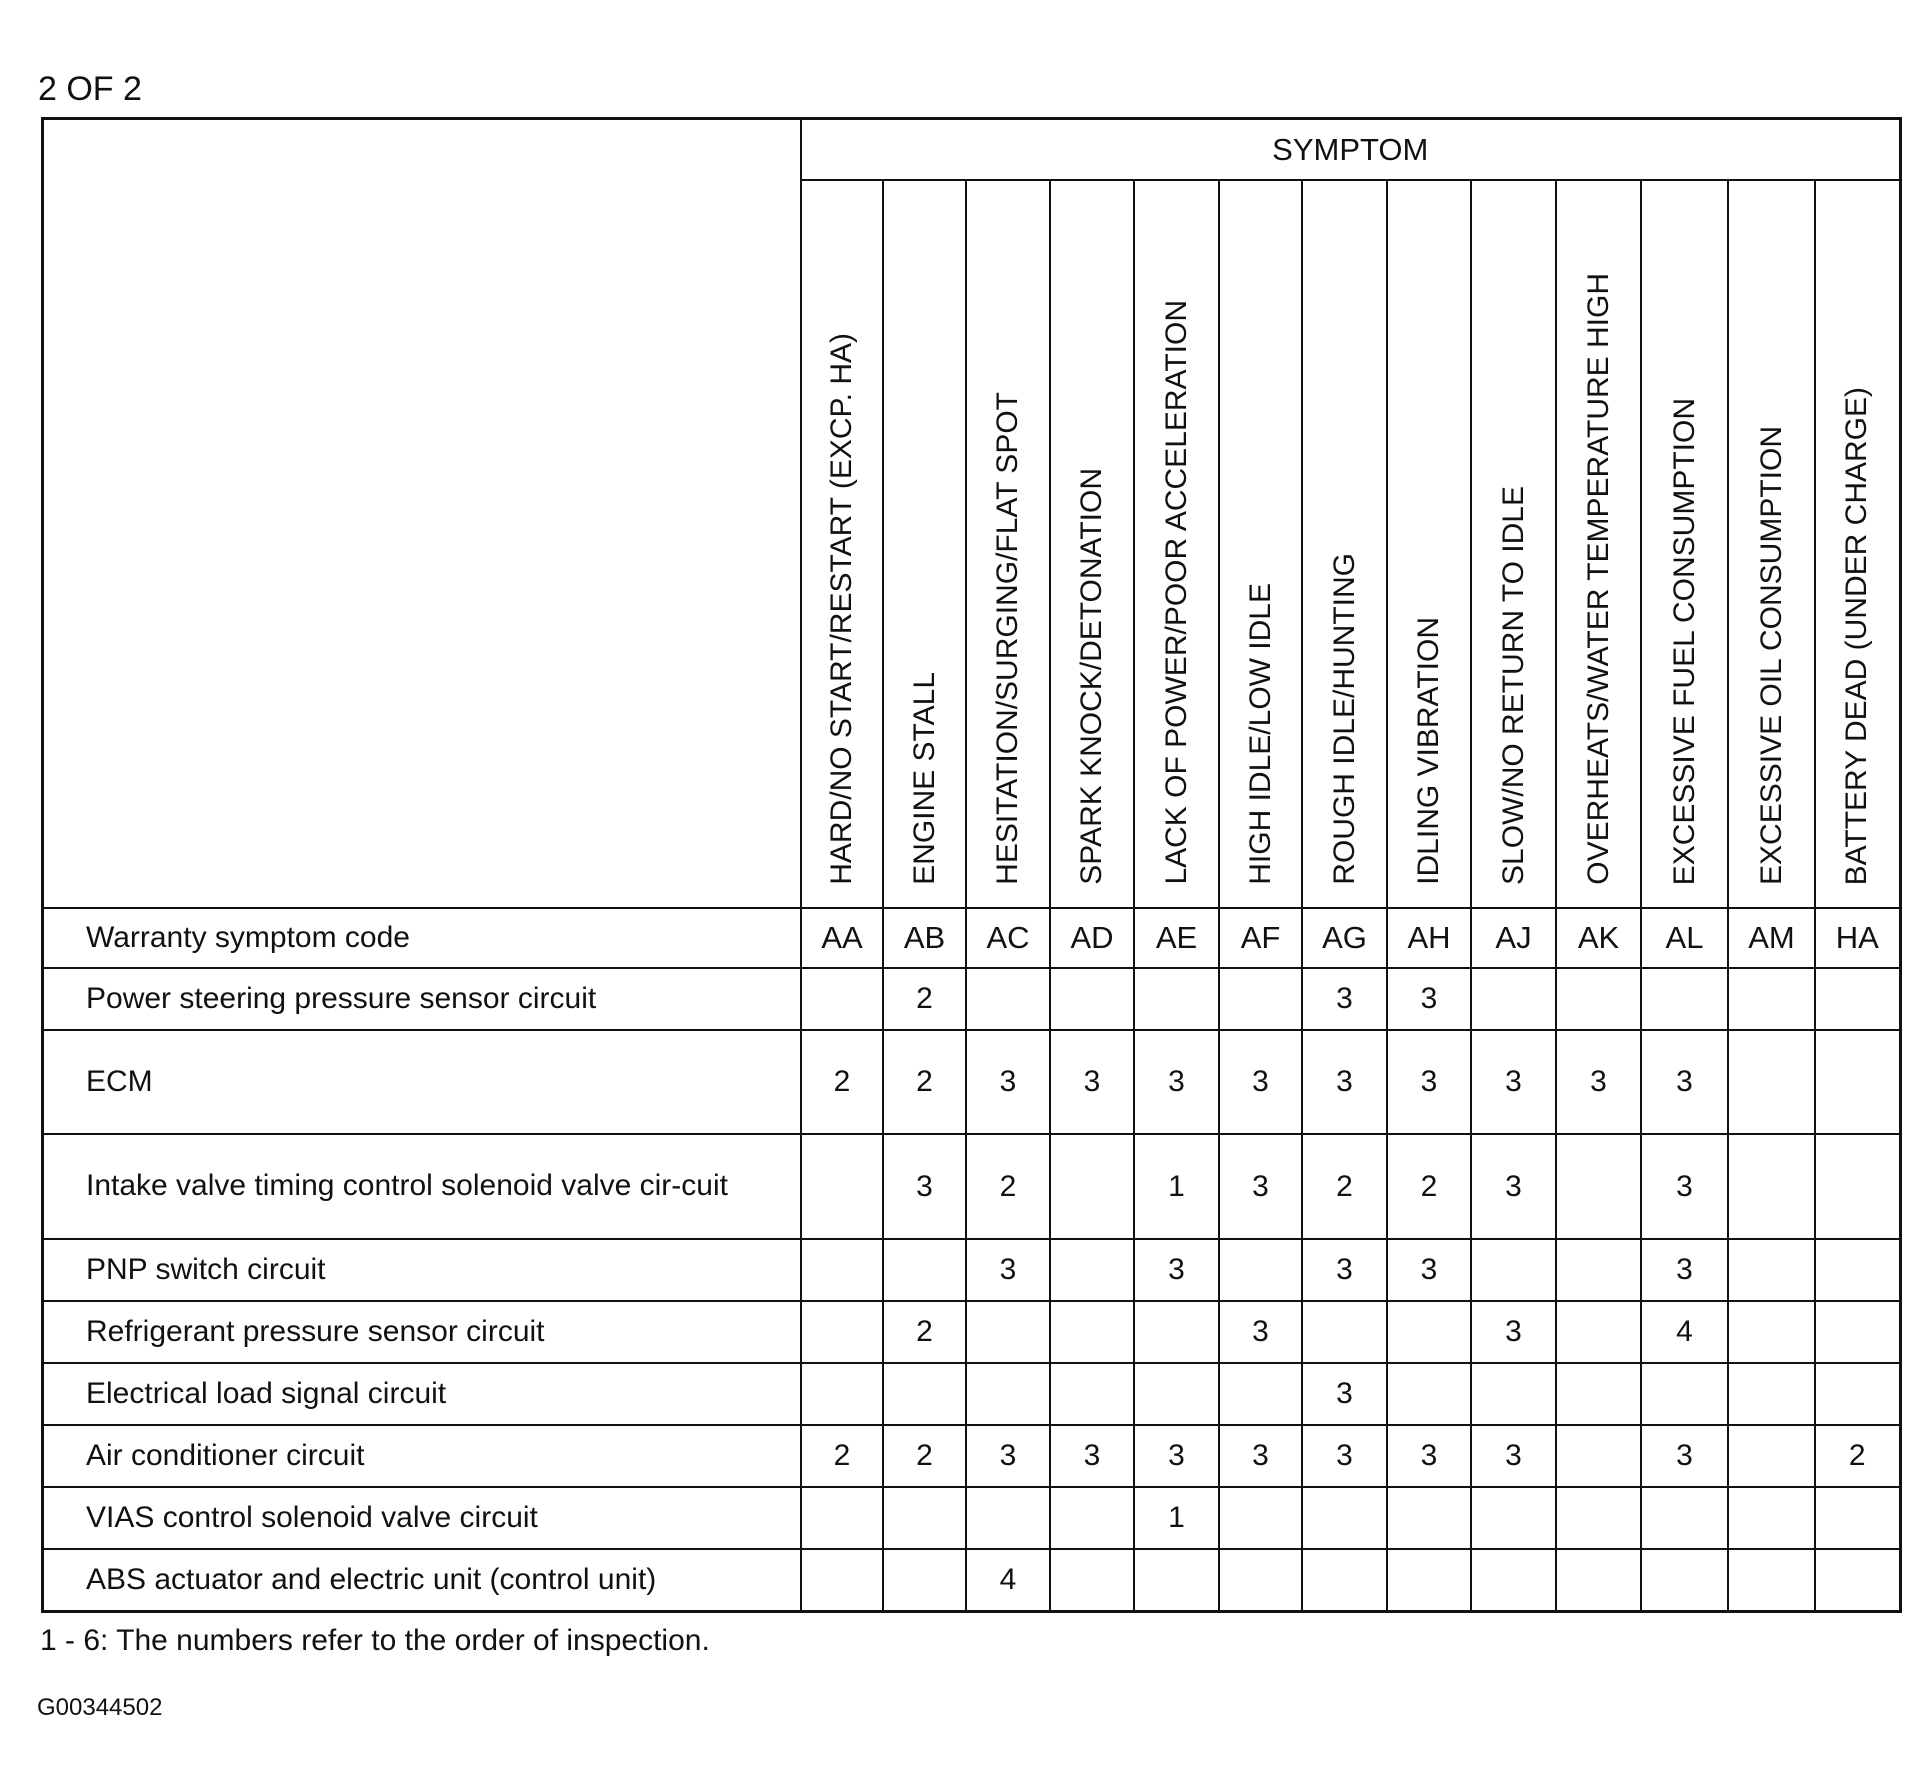 The height and width of the screenshot is (1781, 1928). I want to click on warranty-code-ab: AB, so click(924, 938).